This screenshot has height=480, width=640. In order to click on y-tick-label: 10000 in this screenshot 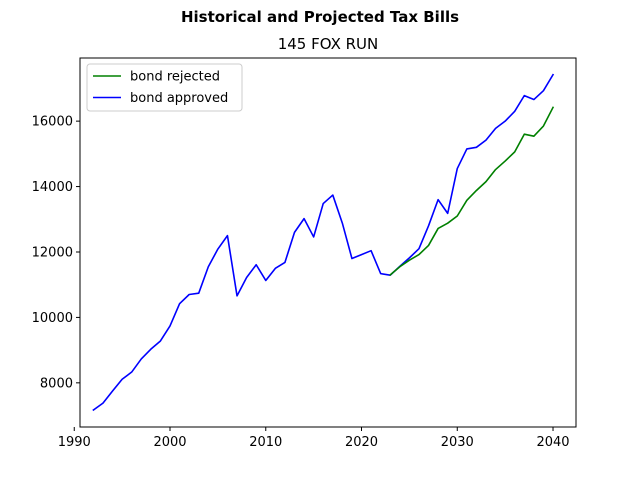, I will do `click(52, 318)`.